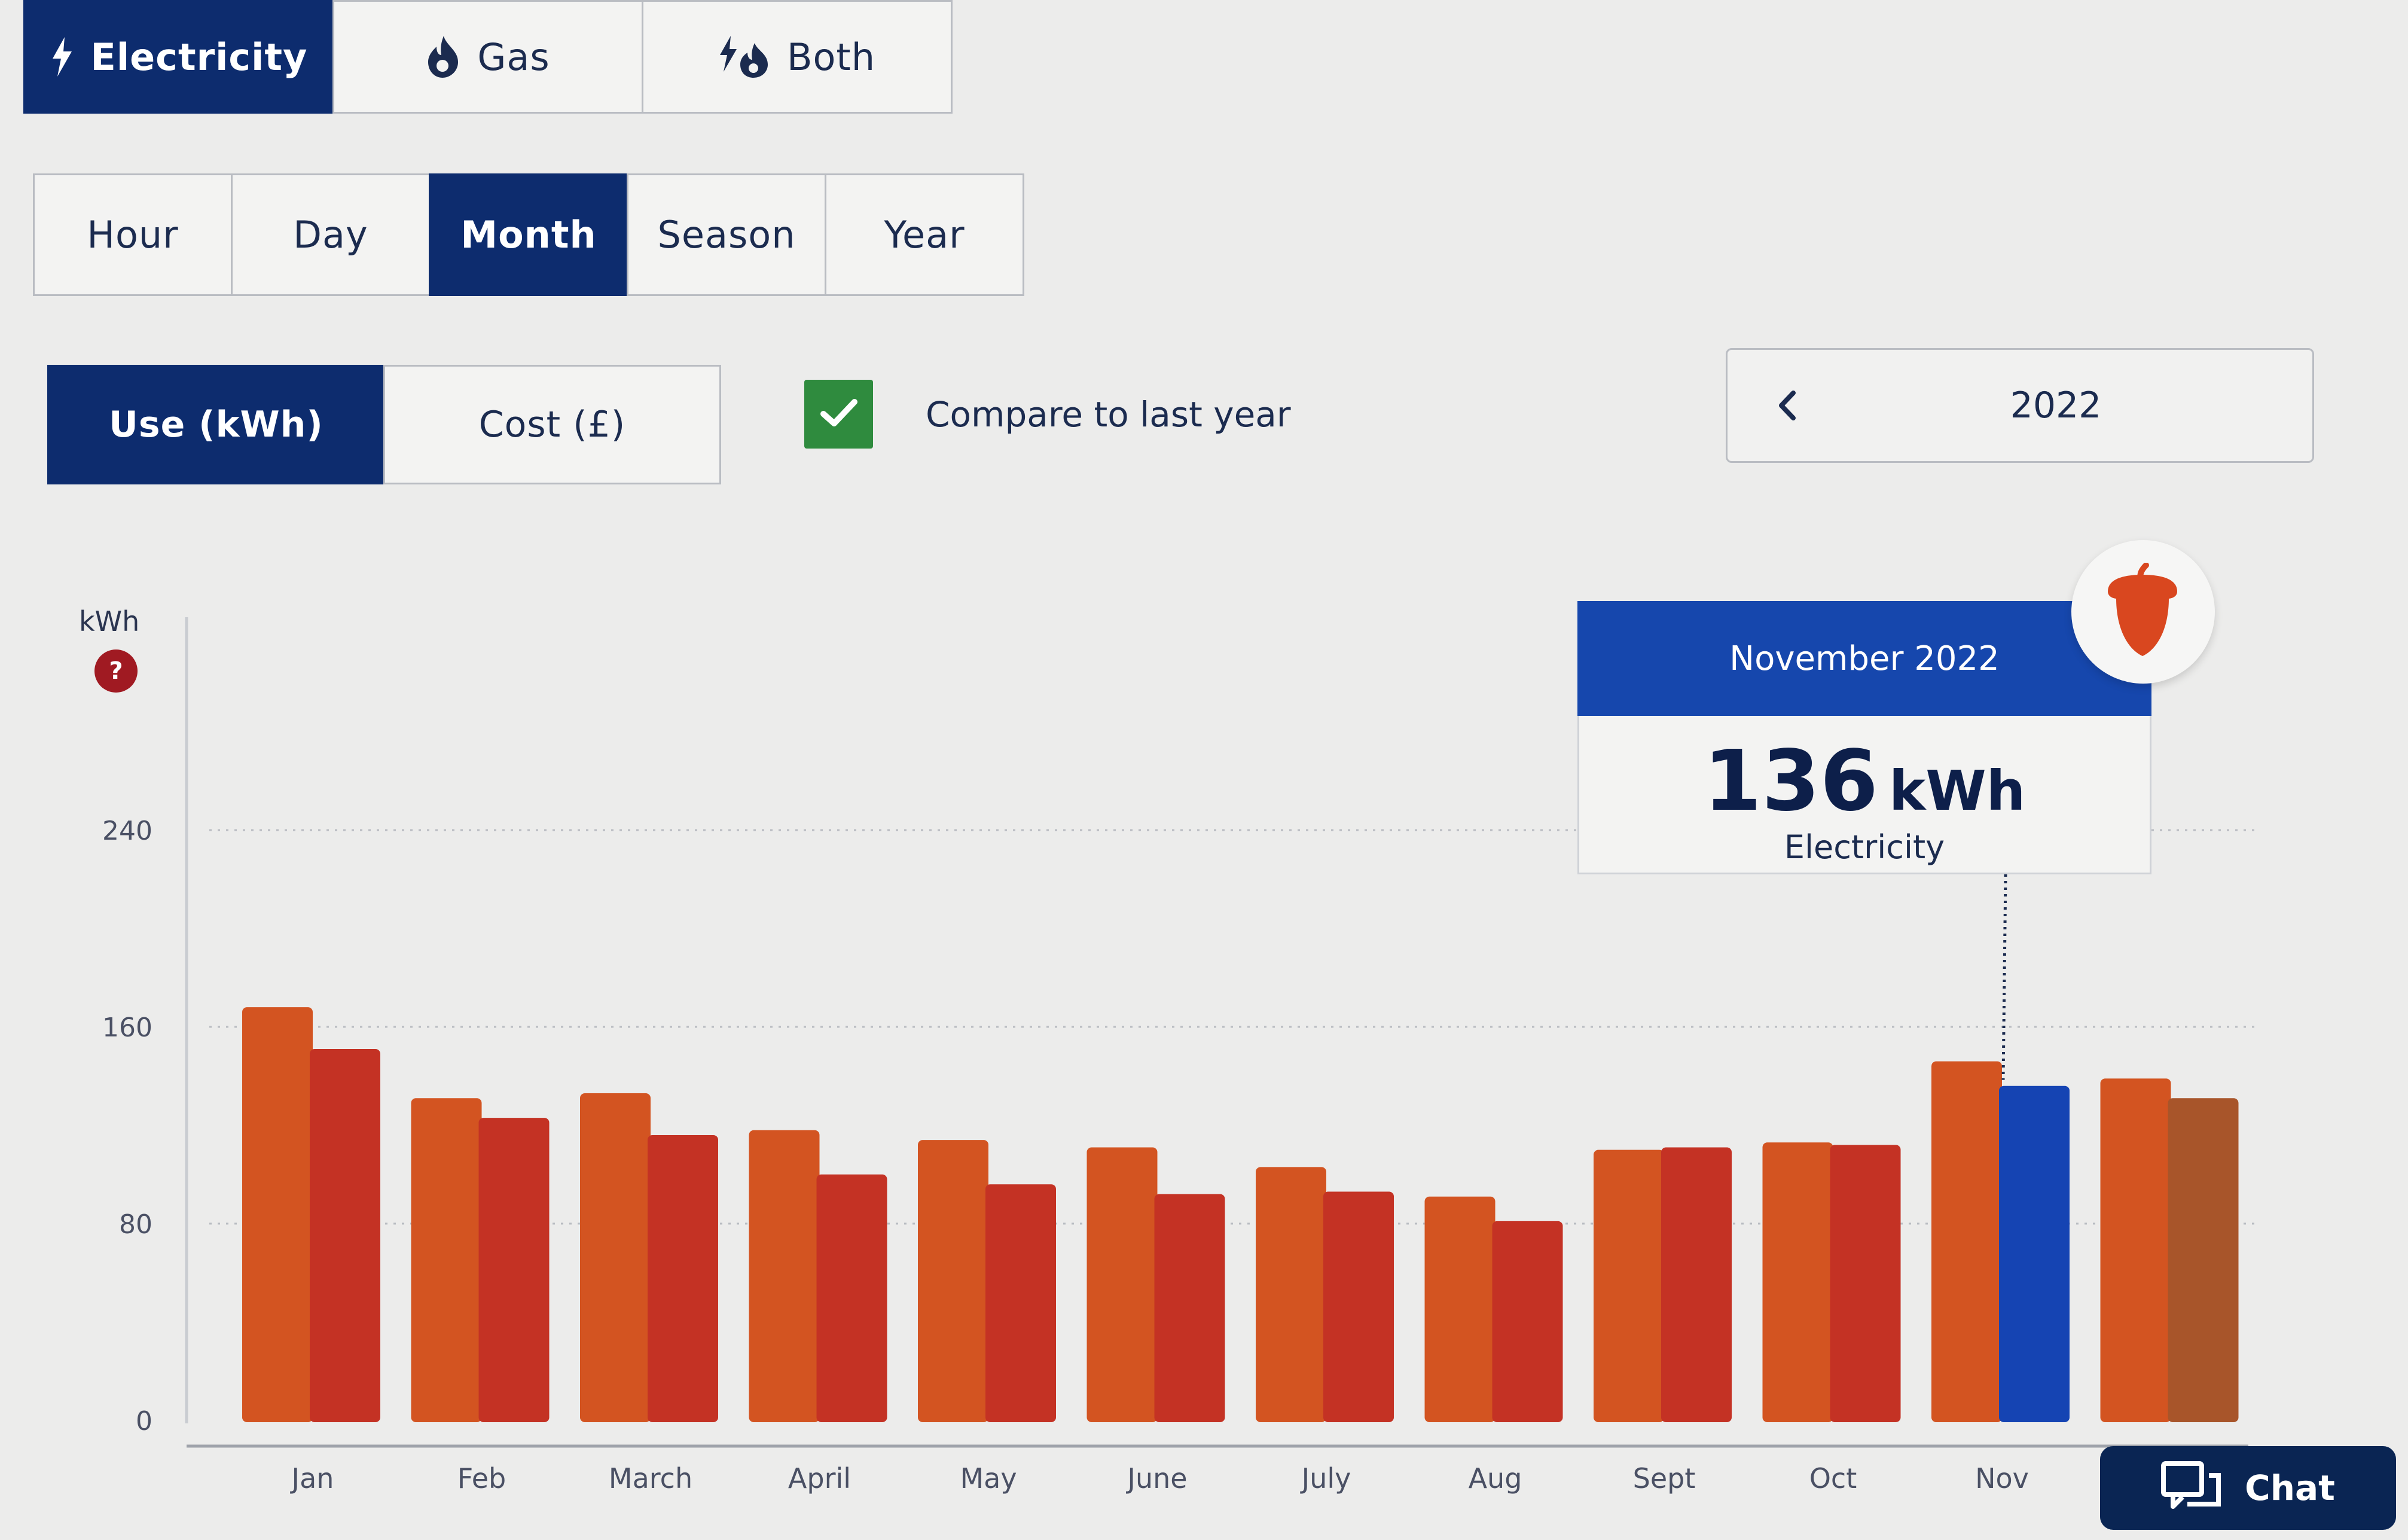 The width and height of the screenshot is (2408, 1540). I want to click on tab-day: Day, so click(331, 234).